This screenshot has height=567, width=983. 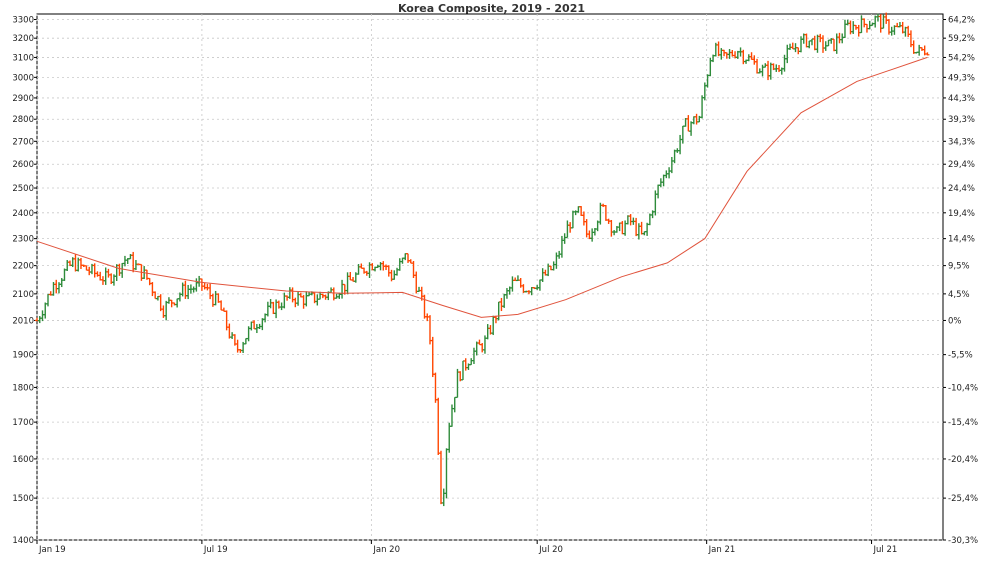 I want to click on y2-tick-label: 59,2%, so click(x=961, y=39).